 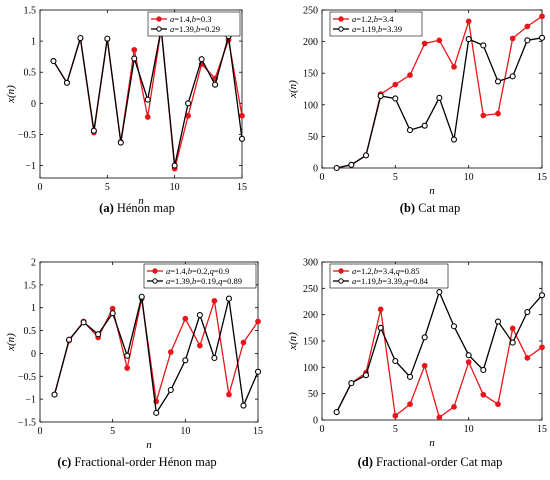 I want to click on legend-entry-2: a=1.19,b=3.39,q=0.84, so click(x=390, y=281).